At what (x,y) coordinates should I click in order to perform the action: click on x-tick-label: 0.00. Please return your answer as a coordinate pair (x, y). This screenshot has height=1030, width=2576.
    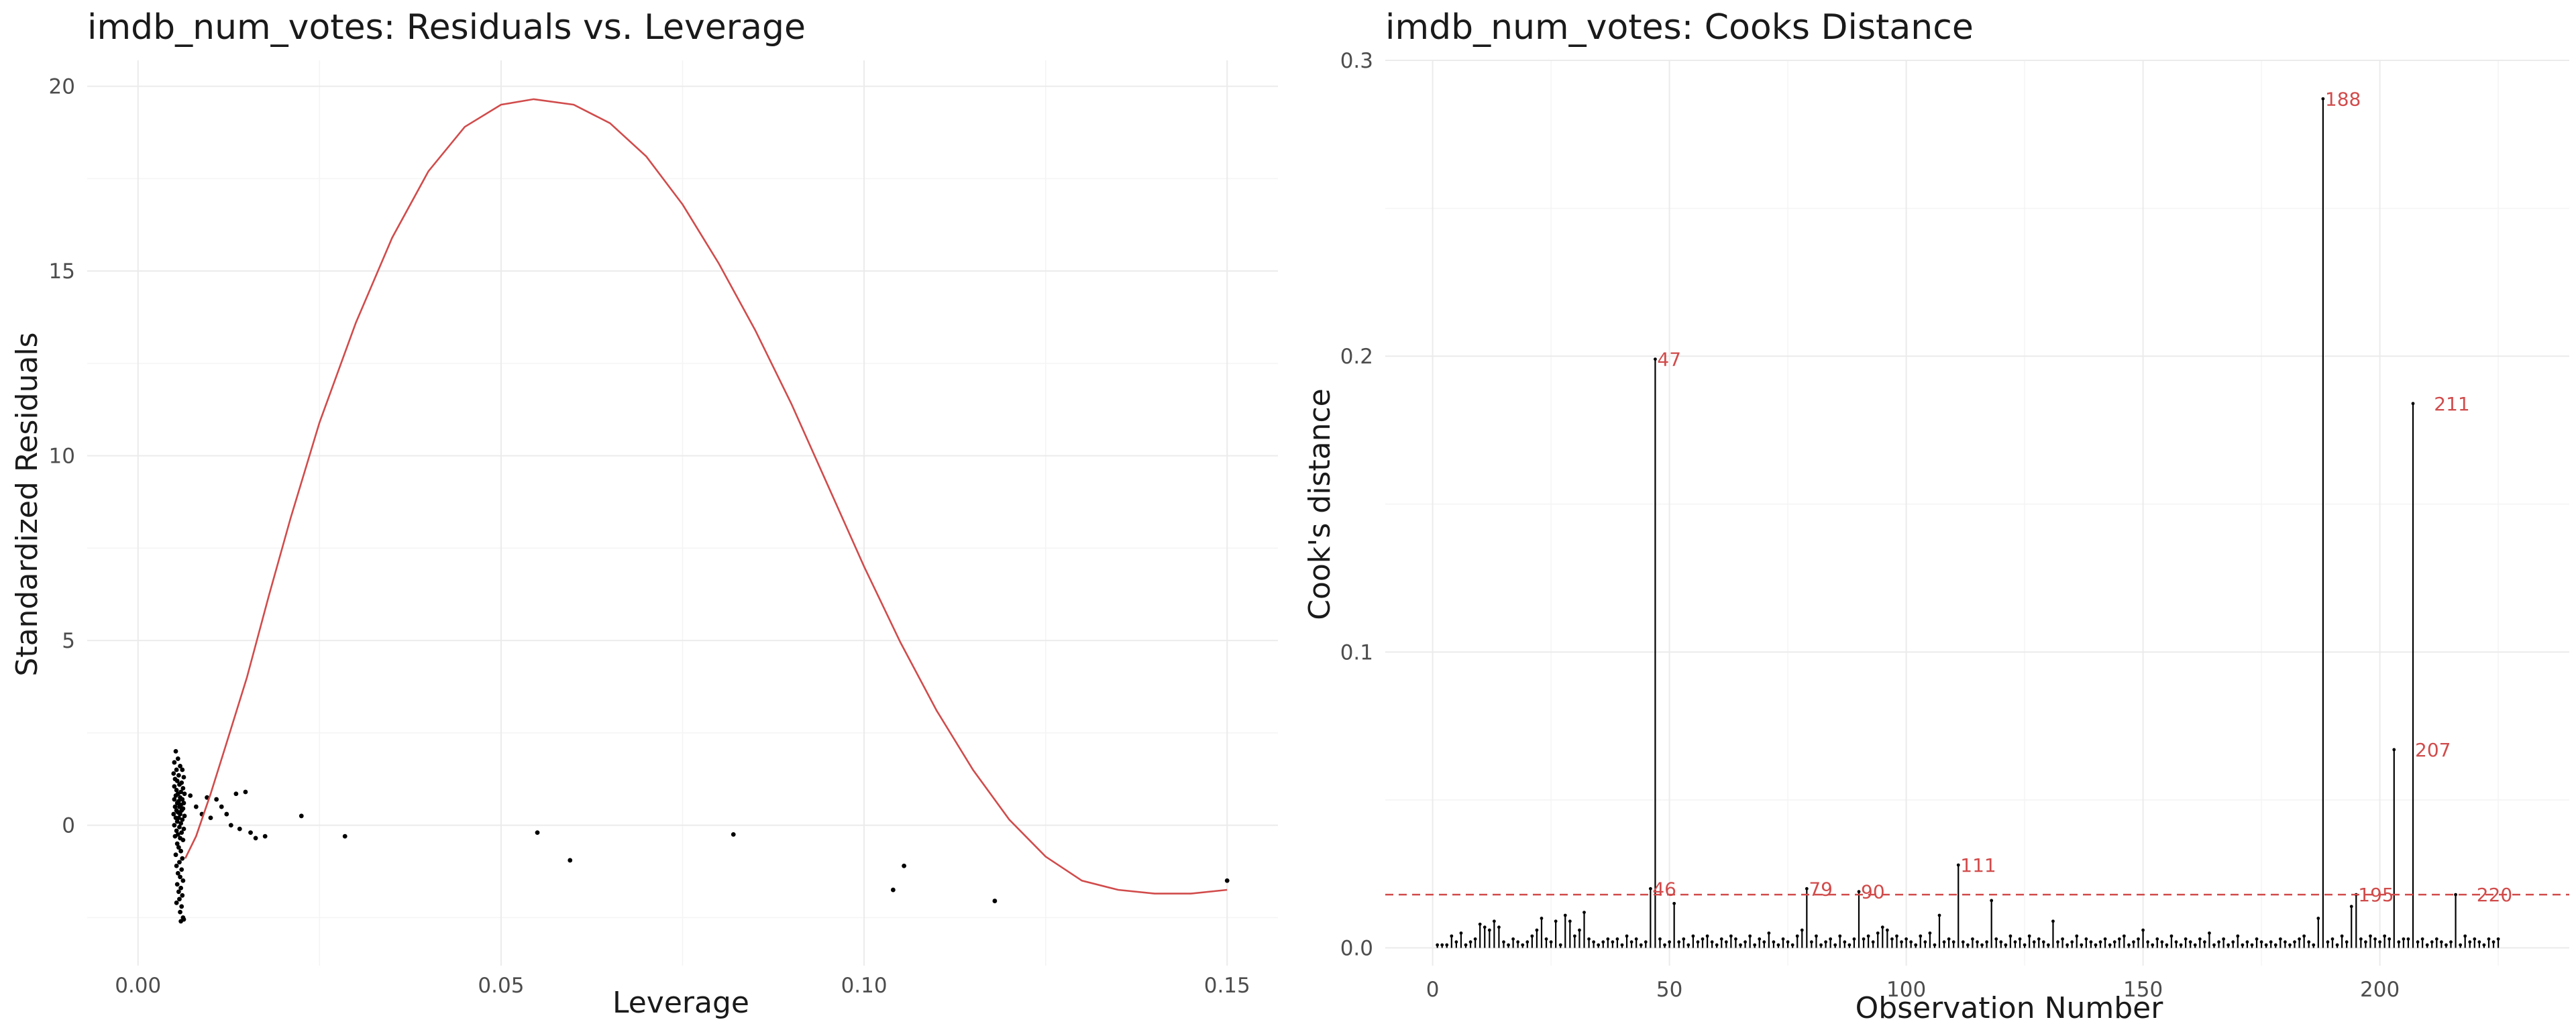
    Looking at the image, I should click on (138, 986).